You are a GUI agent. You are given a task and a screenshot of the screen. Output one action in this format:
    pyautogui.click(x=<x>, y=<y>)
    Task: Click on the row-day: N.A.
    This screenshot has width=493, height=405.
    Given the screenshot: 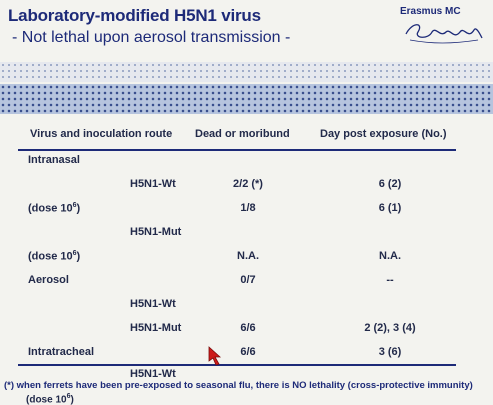 What is the action you would take?
    pyautogui.click(x=390, y=256)
    